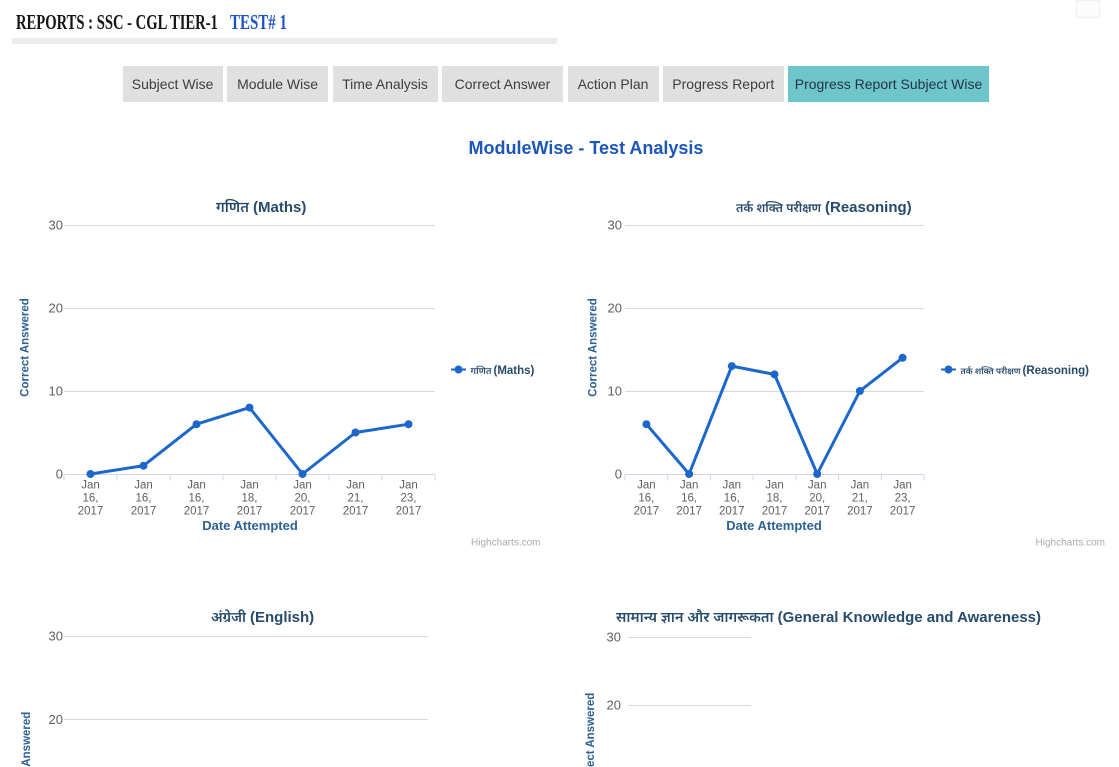 The width and height of the screenshot is (1119, 767). I want to click on svg-text:(General Knowledge and Awarene: (General Knowledge and Awareness), so click(909, 617).